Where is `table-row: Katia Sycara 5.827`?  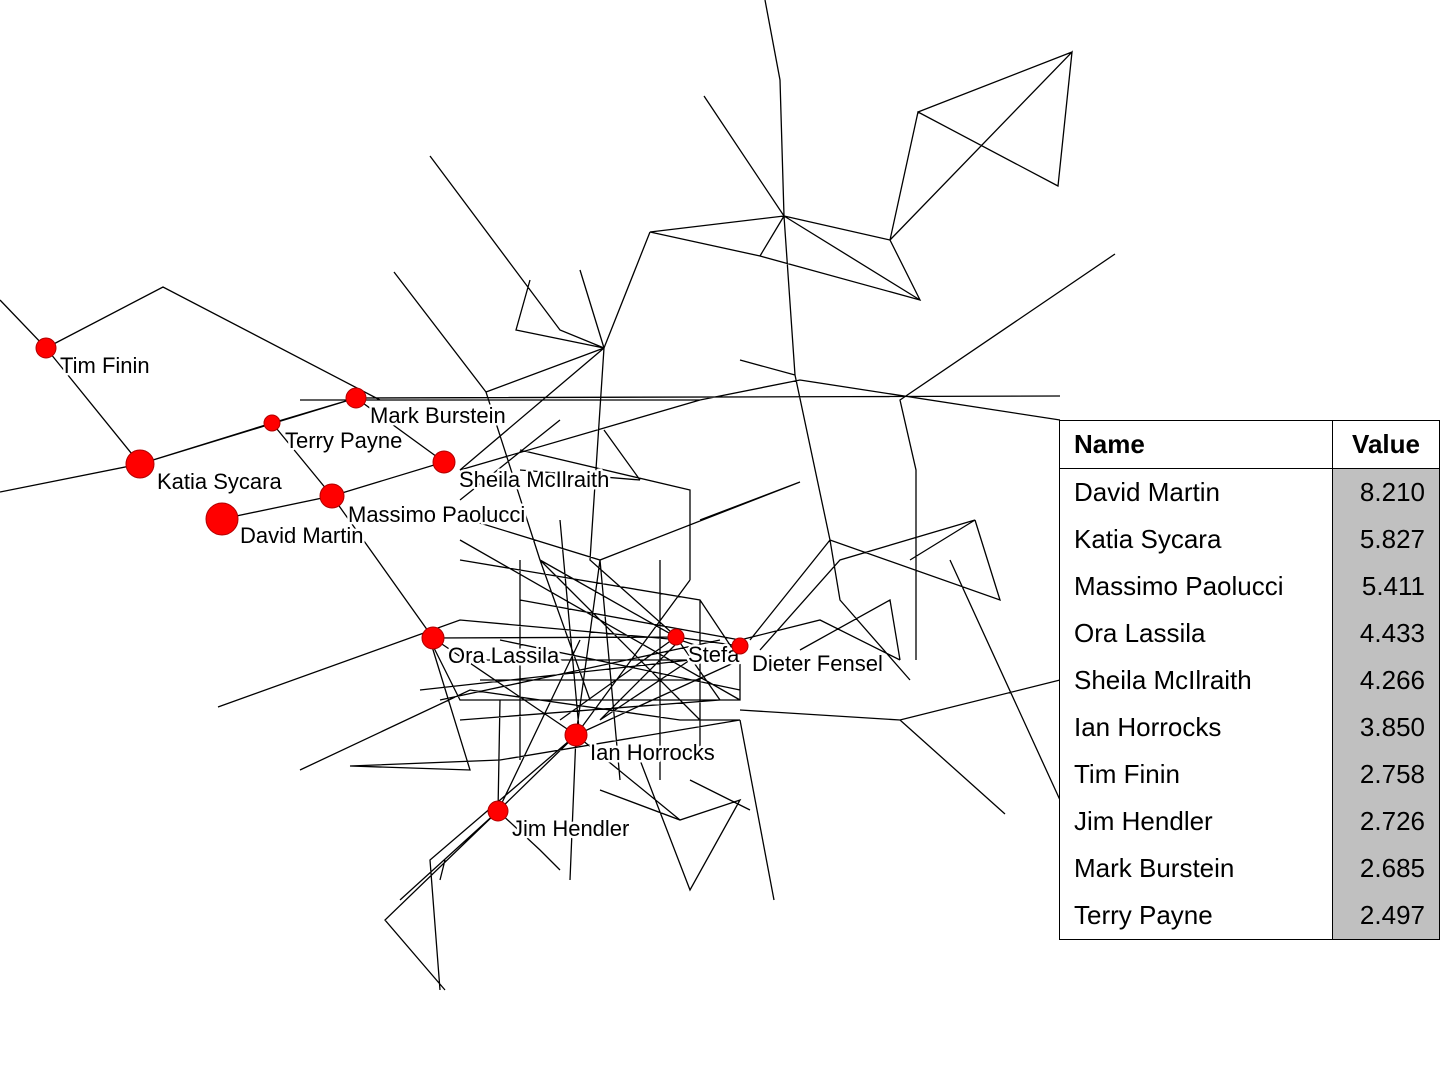 table-row: Katia Sycara 5.827 is located at coordinates (1249, 539).